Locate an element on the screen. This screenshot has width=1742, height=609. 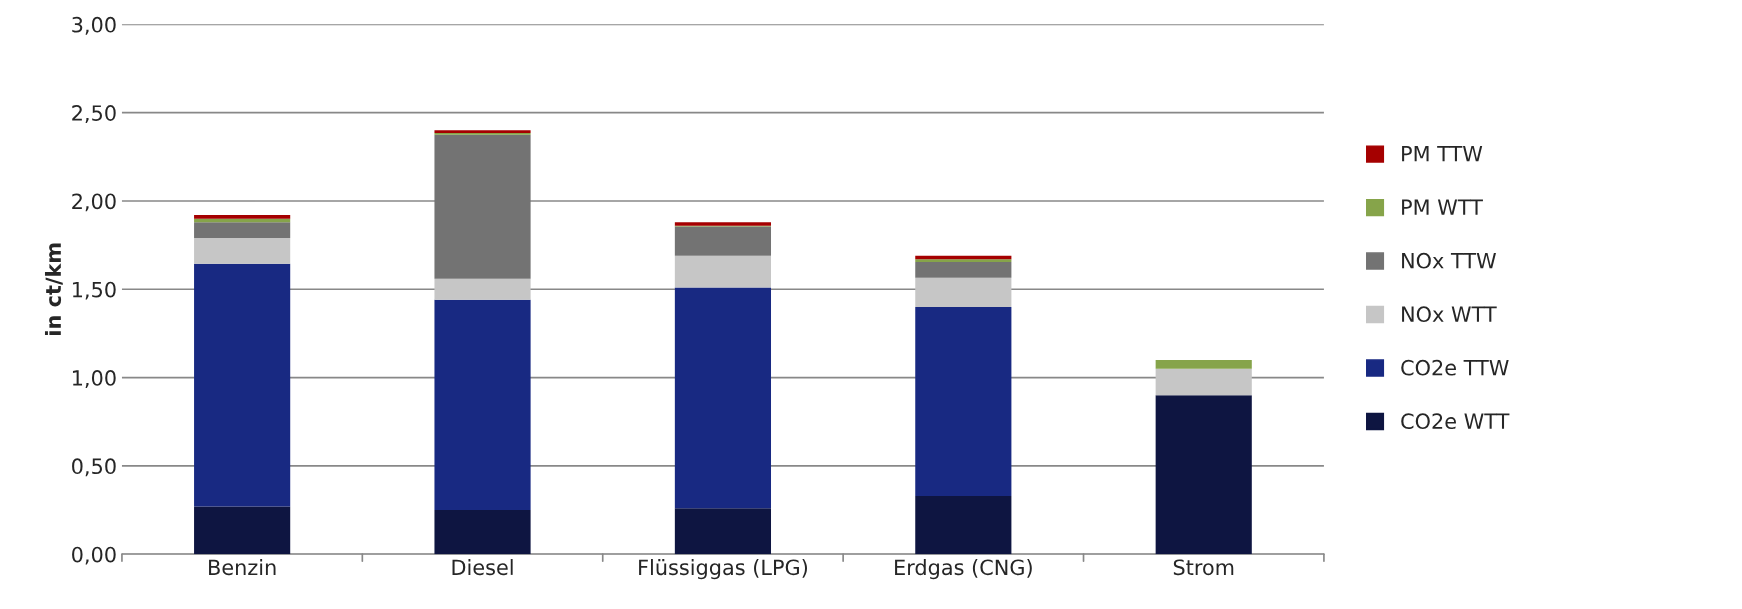
y-tick-label: 2,50 is located at coordinates (94, 114).